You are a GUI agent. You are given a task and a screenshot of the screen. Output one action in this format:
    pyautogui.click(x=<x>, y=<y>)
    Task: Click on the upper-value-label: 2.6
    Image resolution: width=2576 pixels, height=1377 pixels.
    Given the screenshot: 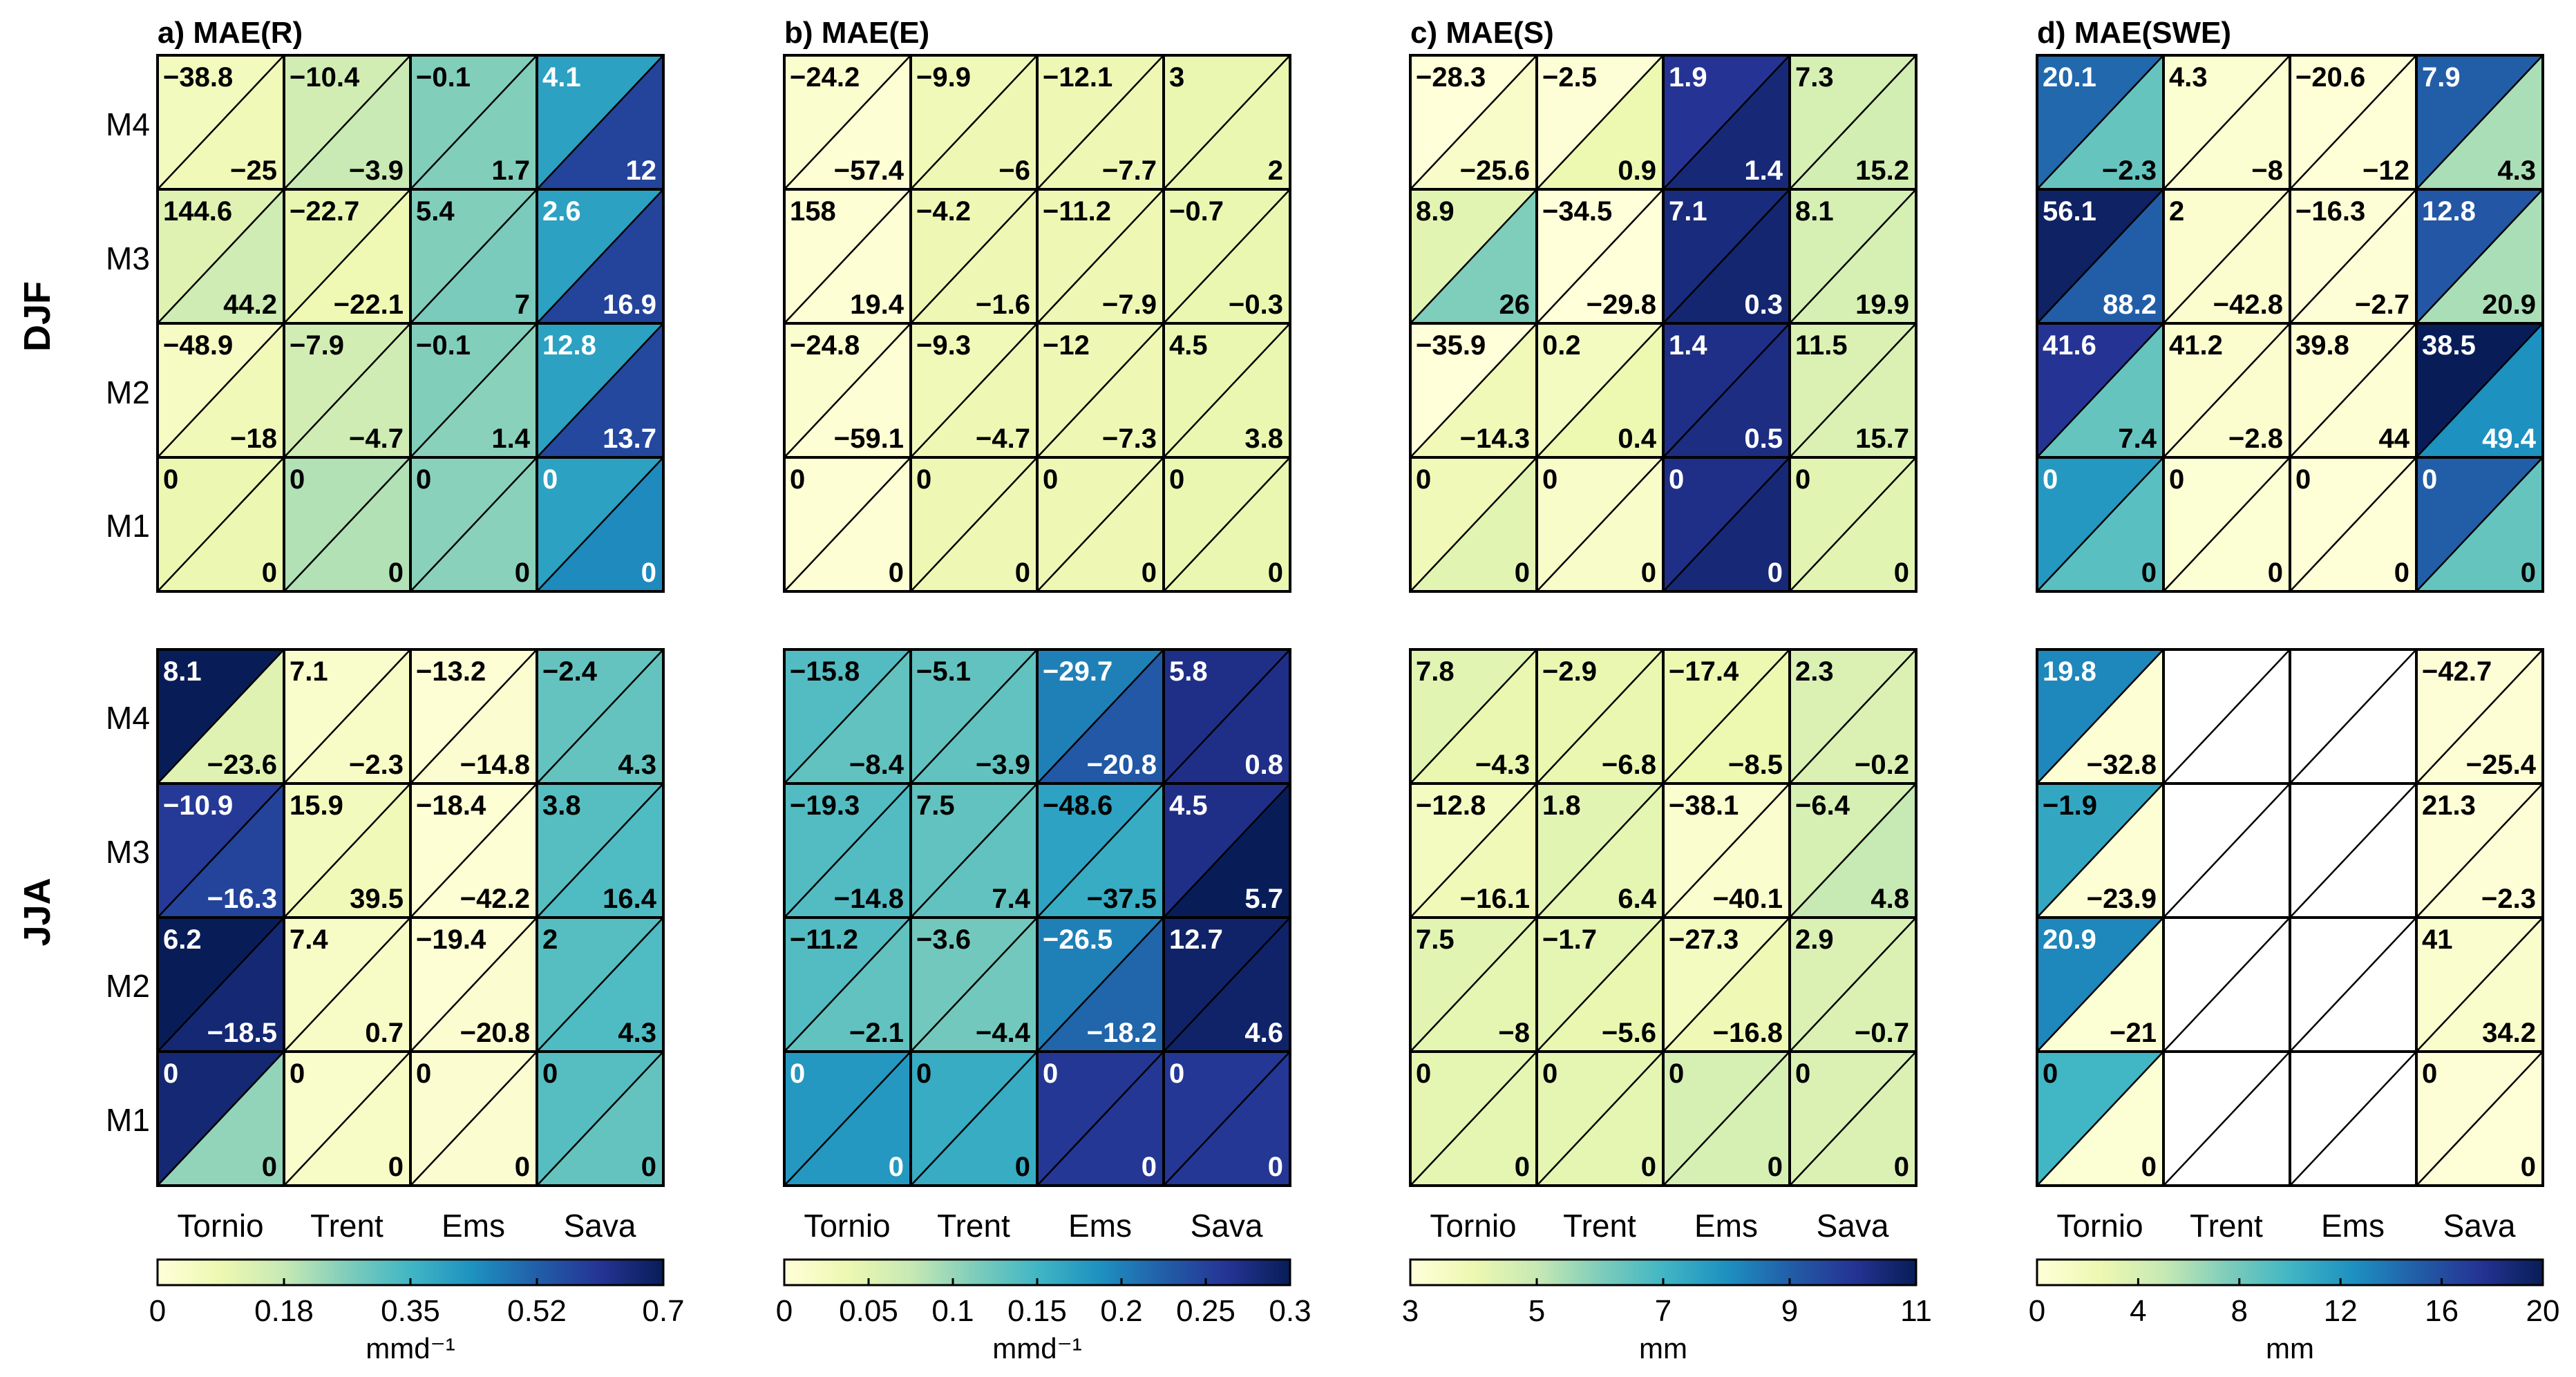 What is the action you would take?
    pyautogui.click(x=561, y=211)
    